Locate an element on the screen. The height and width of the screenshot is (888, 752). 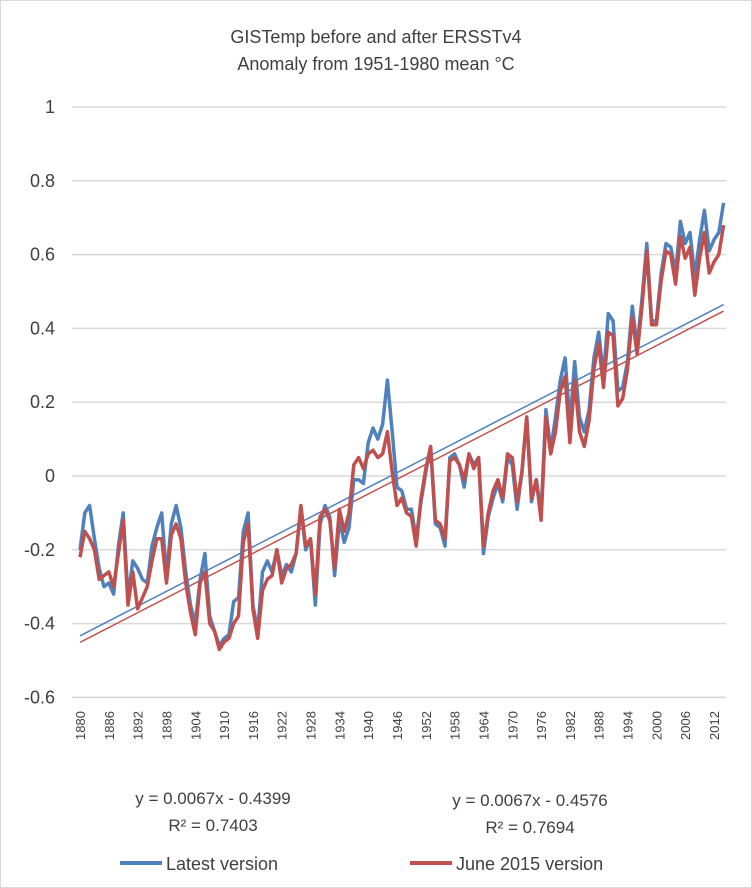
x-tick-label: 1988 is located at coordinates (599, 725).